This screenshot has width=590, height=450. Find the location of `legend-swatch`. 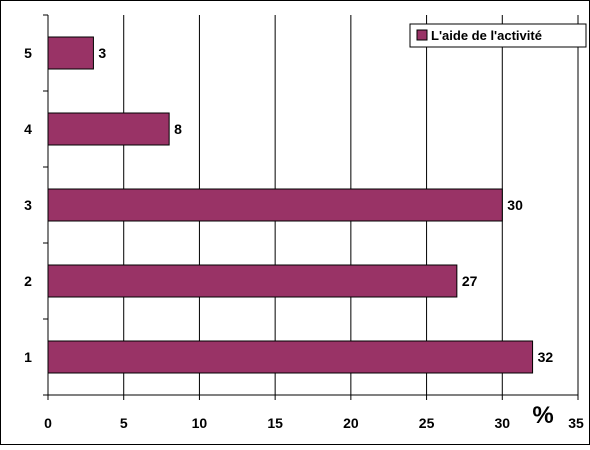

legend-swatch is located at coordinates (422, 35).